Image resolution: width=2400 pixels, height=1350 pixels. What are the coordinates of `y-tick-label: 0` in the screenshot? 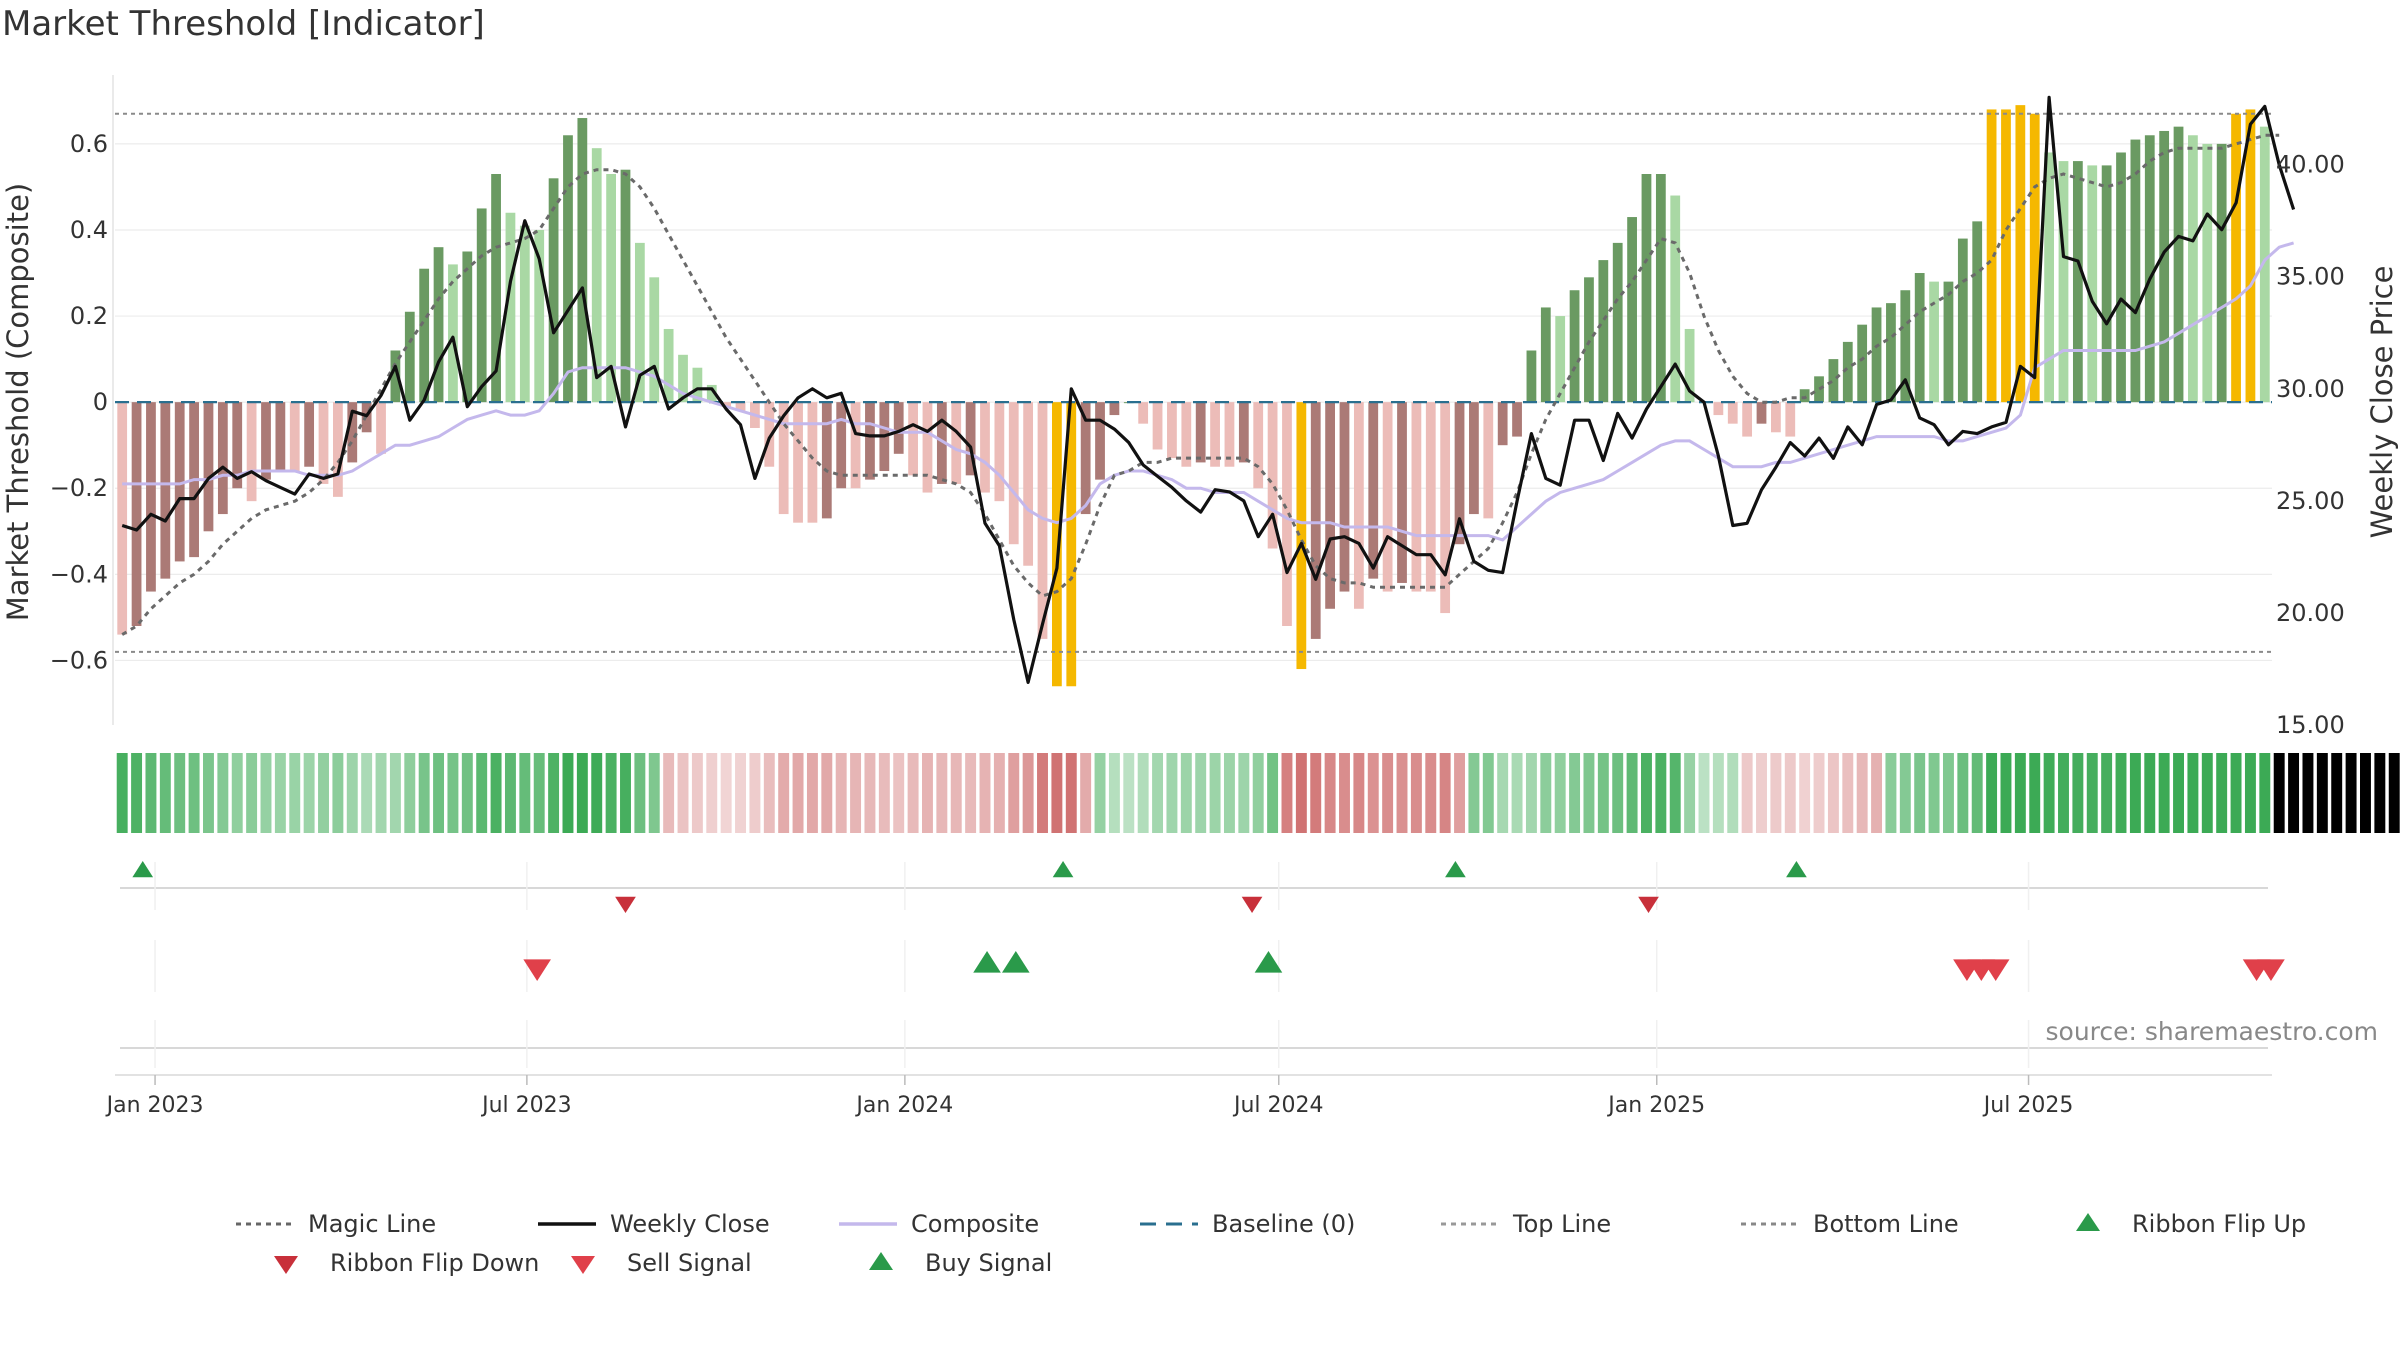 It's located at (100, 402).